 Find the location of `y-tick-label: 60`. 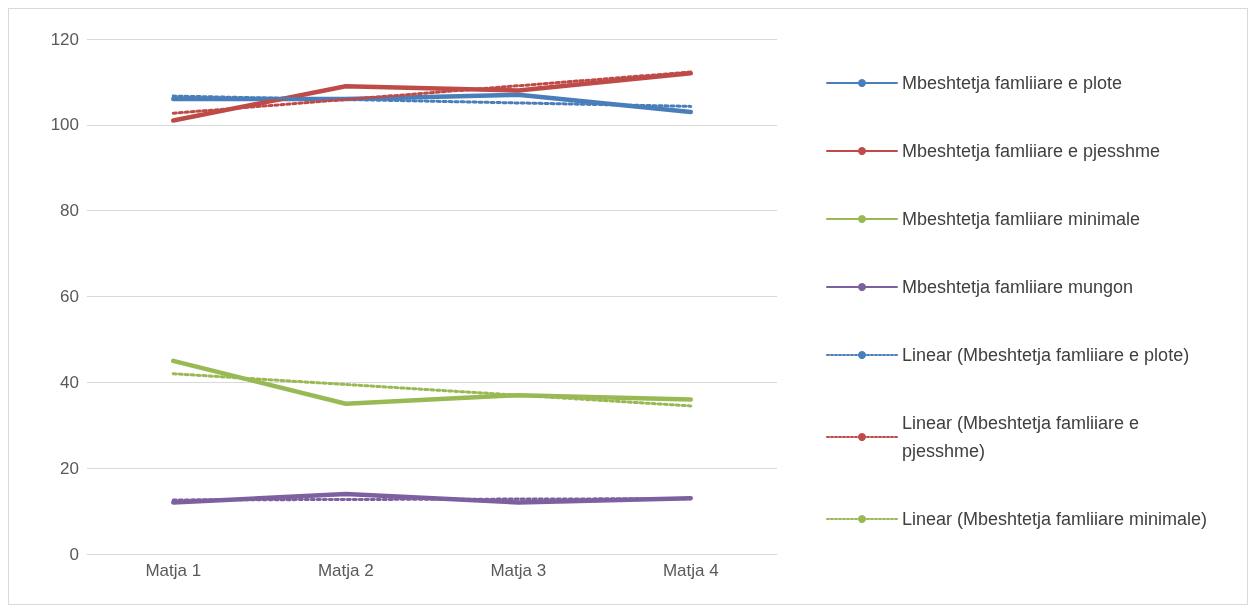

y-tick-label: 60 is located at coordinates (69, 296).